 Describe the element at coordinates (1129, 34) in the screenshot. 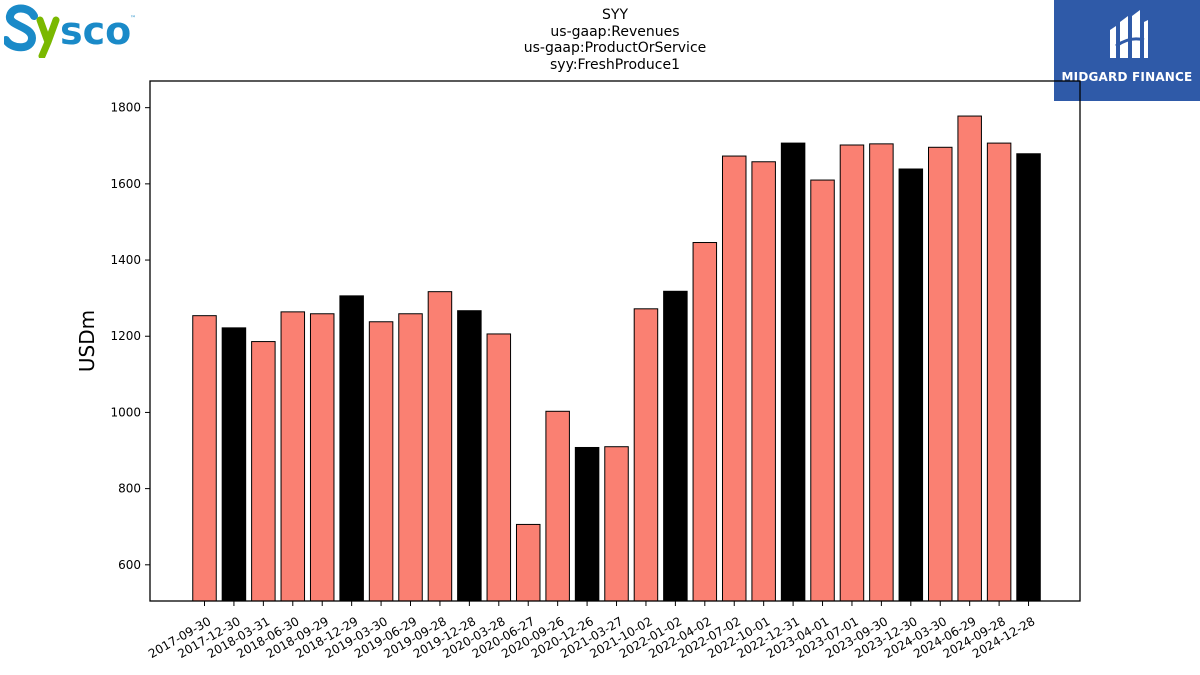

I see `midgard-emblem-icon` at that location.